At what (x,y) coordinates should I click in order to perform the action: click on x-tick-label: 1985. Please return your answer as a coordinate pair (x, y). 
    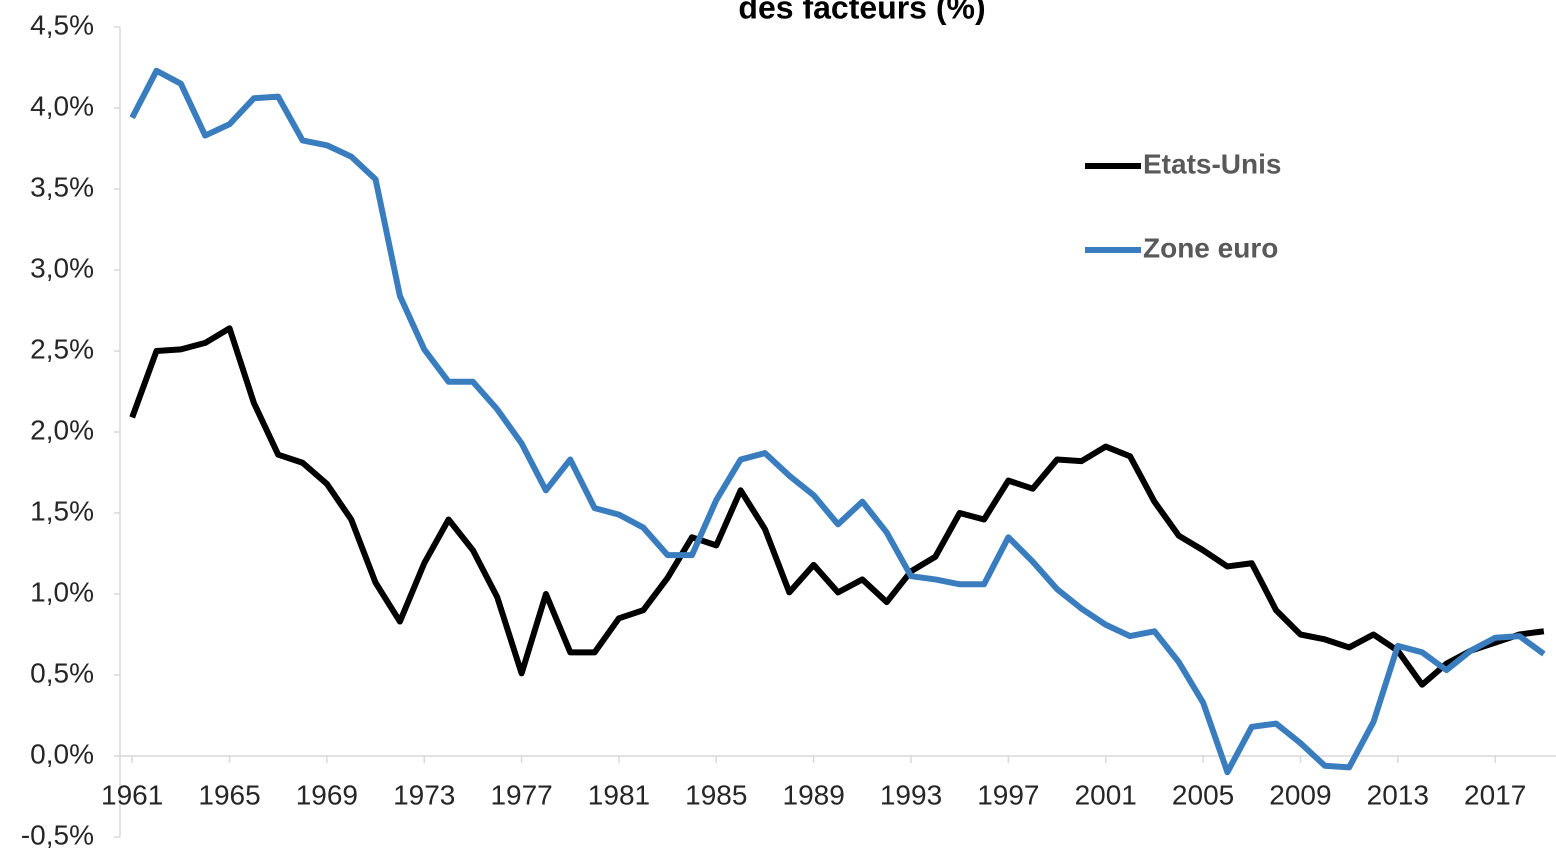
    Looking at the image, I should click on (716, 794).